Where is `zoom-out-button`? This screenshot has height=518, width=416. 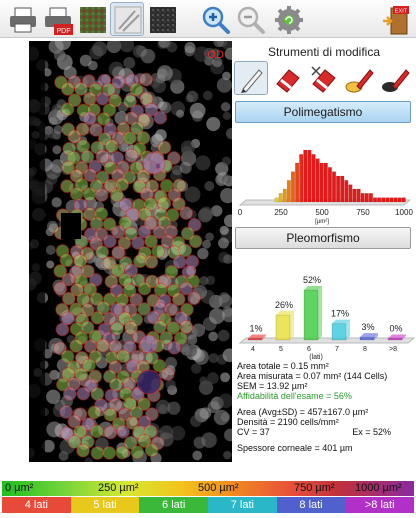 zoom-out-button is located at coordinates (250, 19).